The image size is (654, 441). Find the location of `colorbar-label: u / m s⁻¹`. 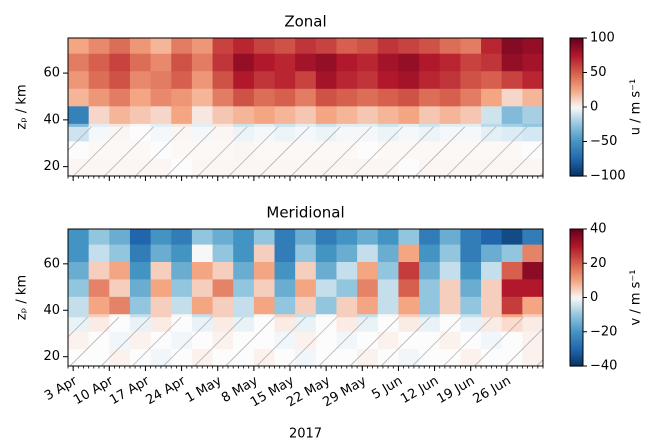

colorbar-label: u / m s⁻¹ is located at coordinates (636, 107).